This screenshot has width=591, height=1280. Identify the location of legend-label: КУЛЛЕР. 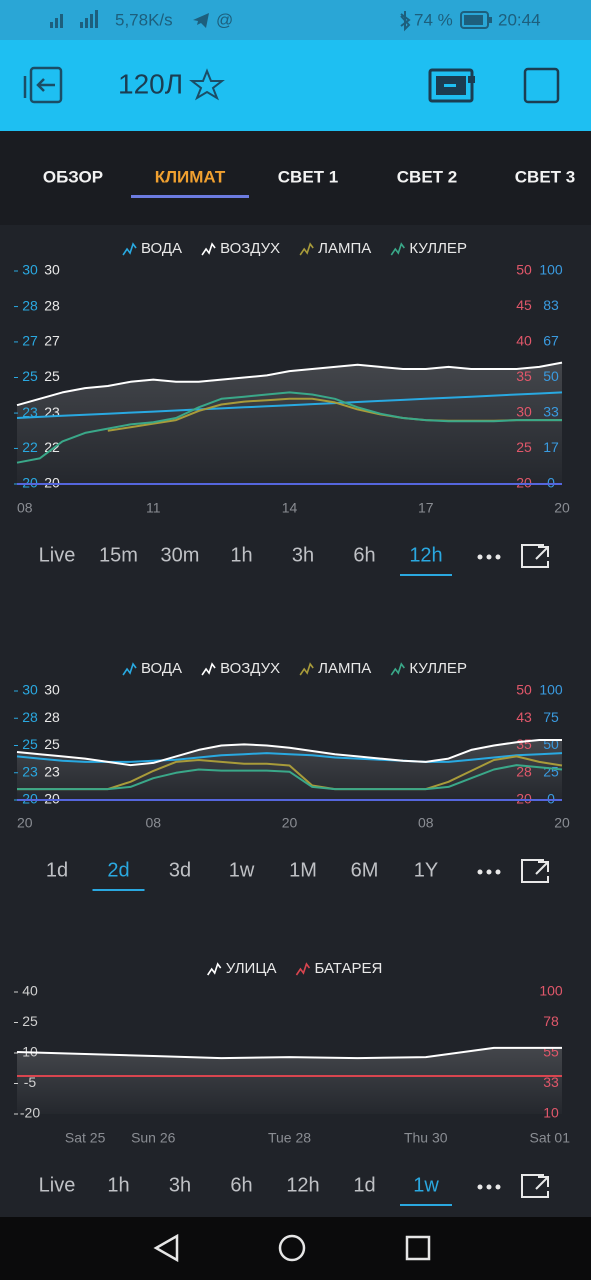
(438, 248).